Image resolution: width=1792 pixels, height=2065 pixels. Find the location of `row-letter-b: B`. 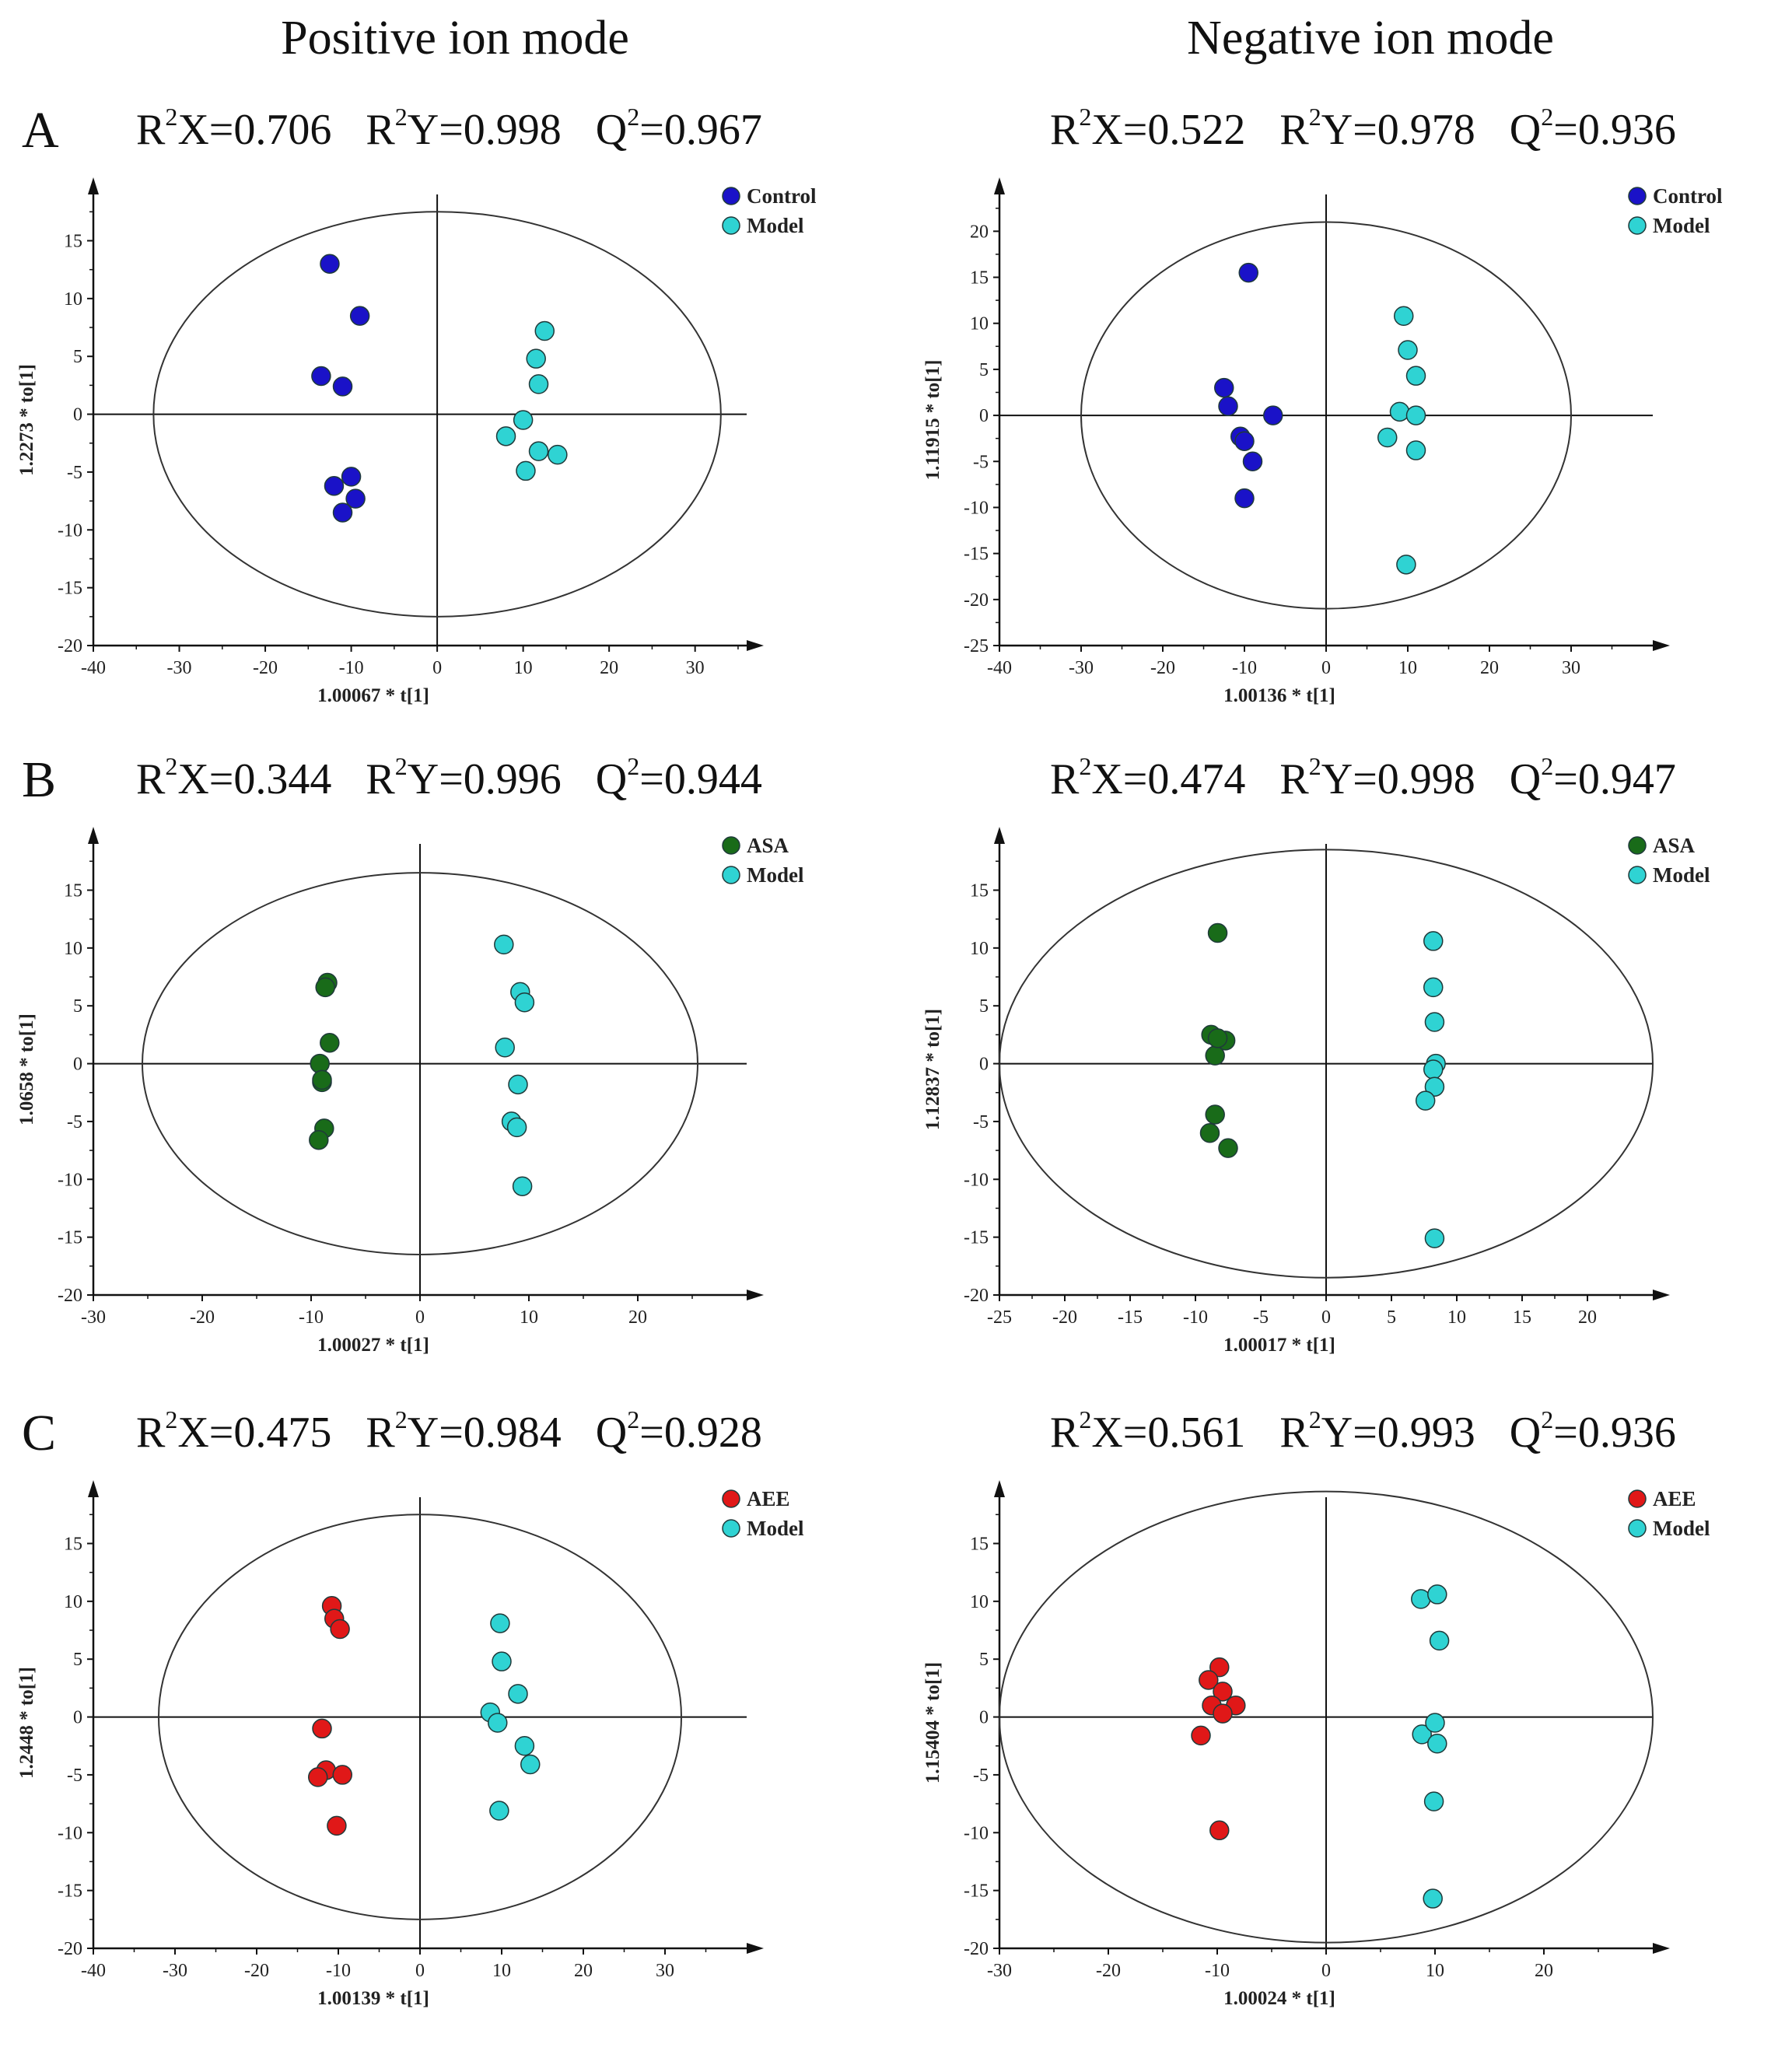

row-letter-b: B is located at coordinates (40, 780).